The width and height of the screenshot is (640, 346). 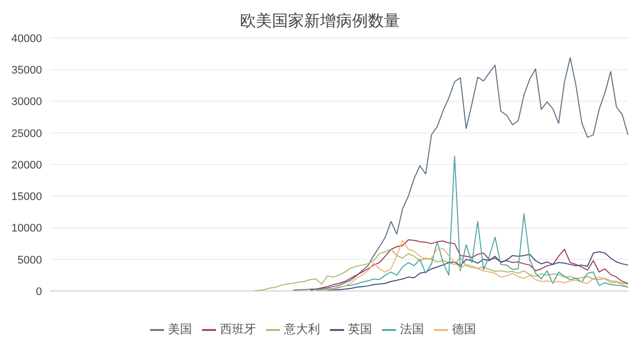 What do you see at coordinates (26, 228) in the screenshot?
I see `y-tick-label: 10000` at bounding box center [26, 228].